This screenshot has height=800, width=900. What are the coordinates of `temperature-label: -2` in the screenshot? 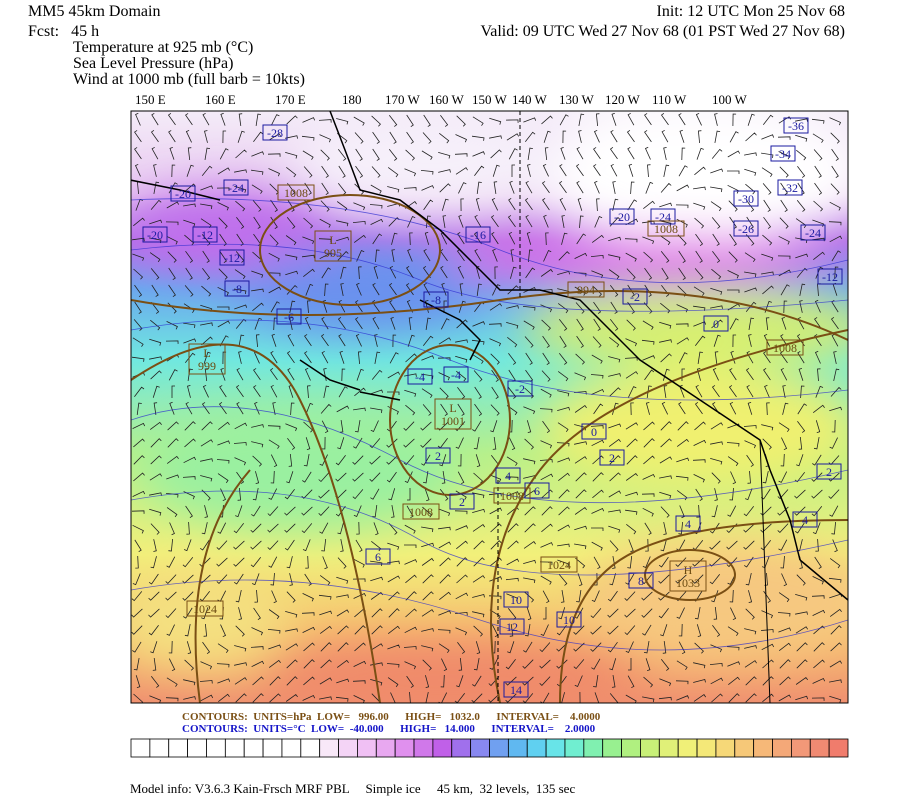 It's located at (635, 297).